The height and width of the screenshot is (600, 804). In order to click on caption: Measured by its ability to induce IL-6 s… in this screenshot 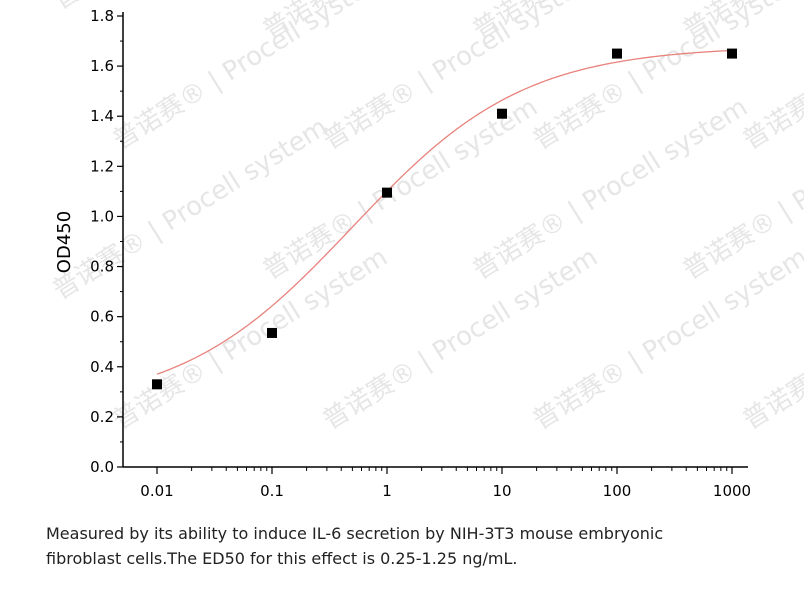, I will do `click(416, 546)`.